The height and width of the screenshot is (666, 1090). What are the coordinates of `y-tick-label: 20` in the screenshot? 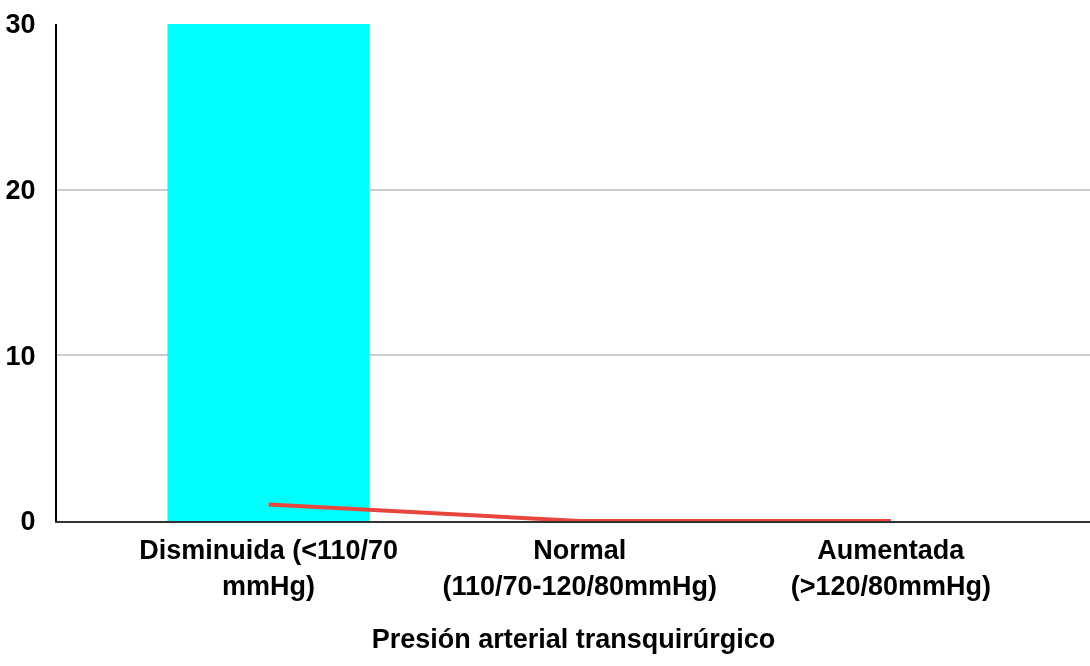 It's located at (20, 190).